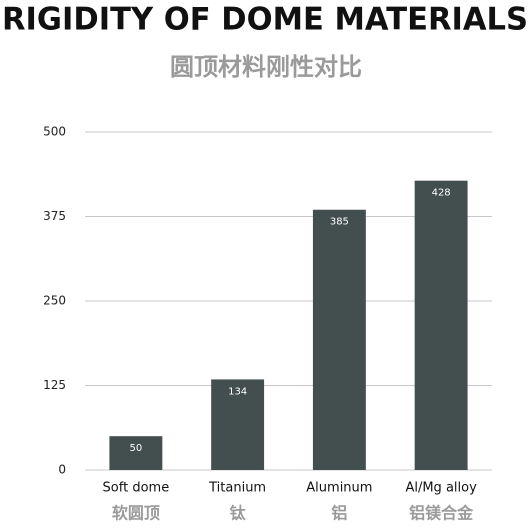 The width and height of the screenshot is (532, 531). What do you see at coordinates (265, 20) in the screenshot?
I see `chart-title: RIGIDITY OF DOME MATERIALS` at bounding box center [265, 20].